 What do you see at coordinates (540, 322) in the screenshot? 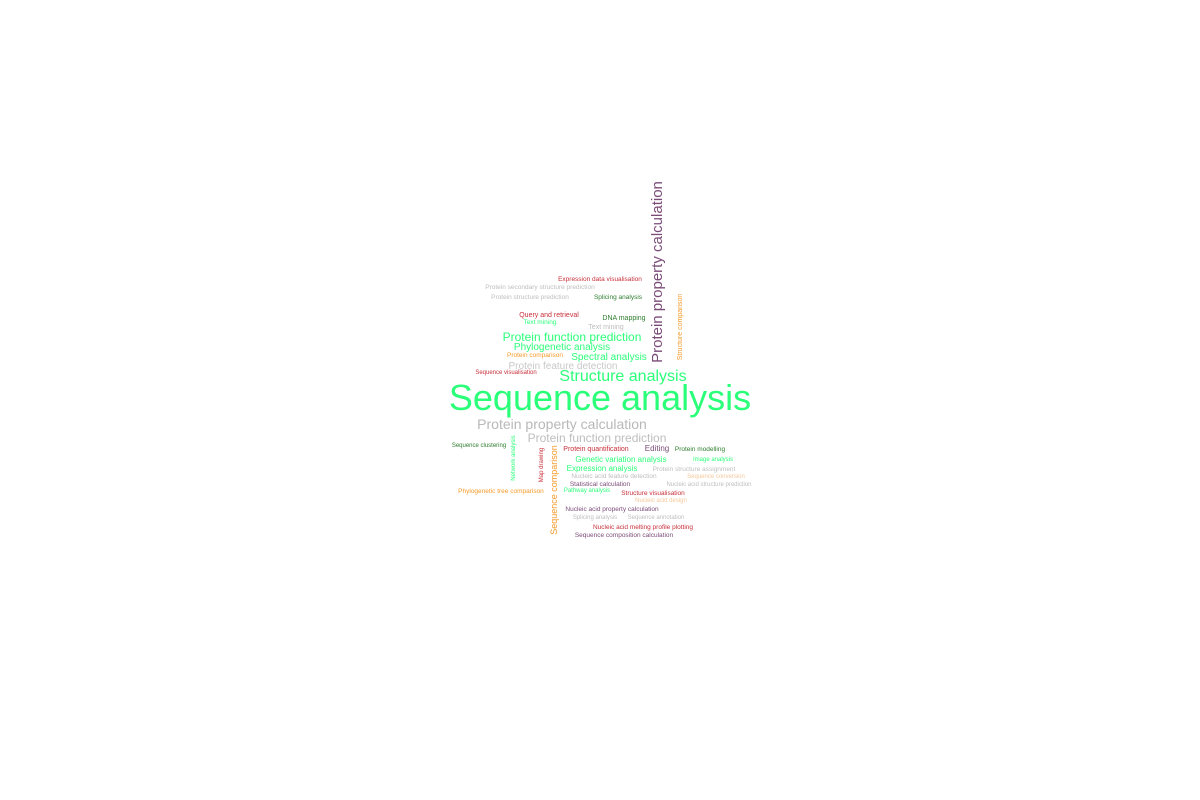
I see `word-text-mining-green: Text mining` at bounding box center [540, 322].